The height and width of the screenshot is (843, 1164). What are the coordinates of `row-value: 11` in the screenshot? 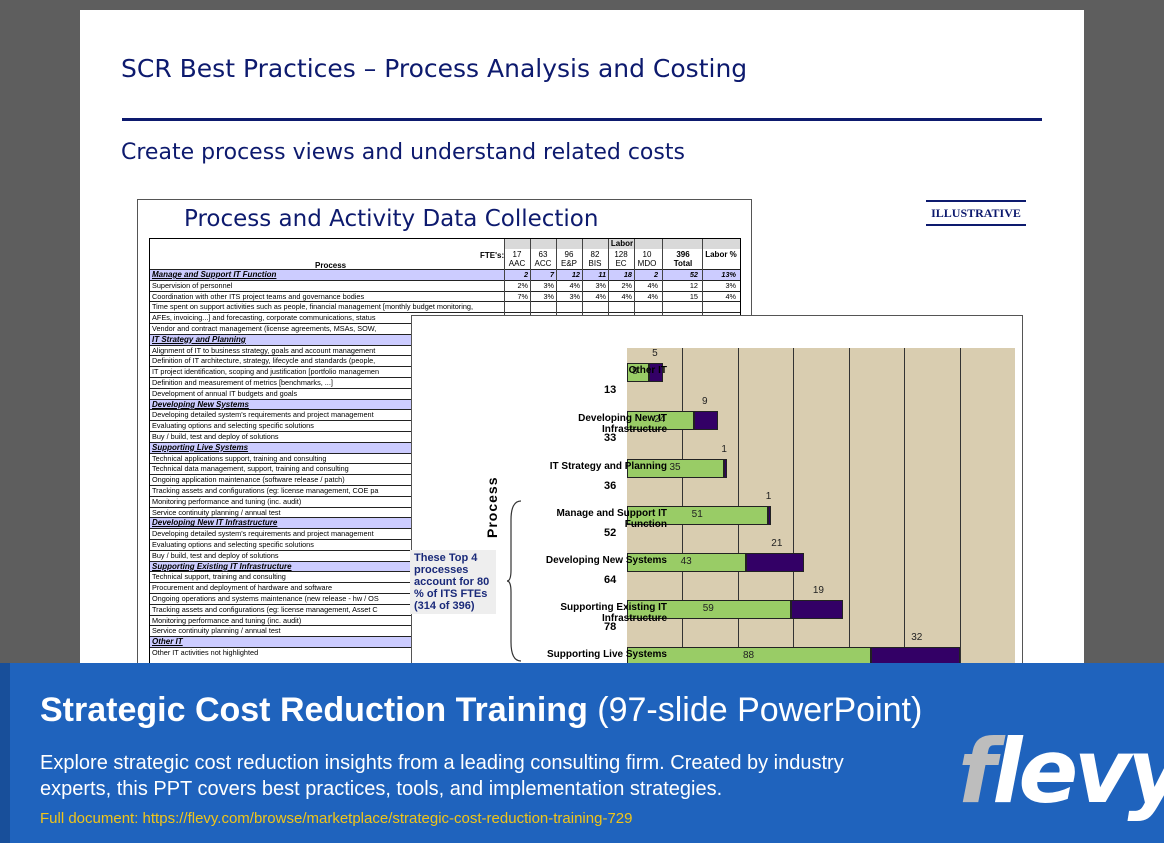 It's located at (602, 274).